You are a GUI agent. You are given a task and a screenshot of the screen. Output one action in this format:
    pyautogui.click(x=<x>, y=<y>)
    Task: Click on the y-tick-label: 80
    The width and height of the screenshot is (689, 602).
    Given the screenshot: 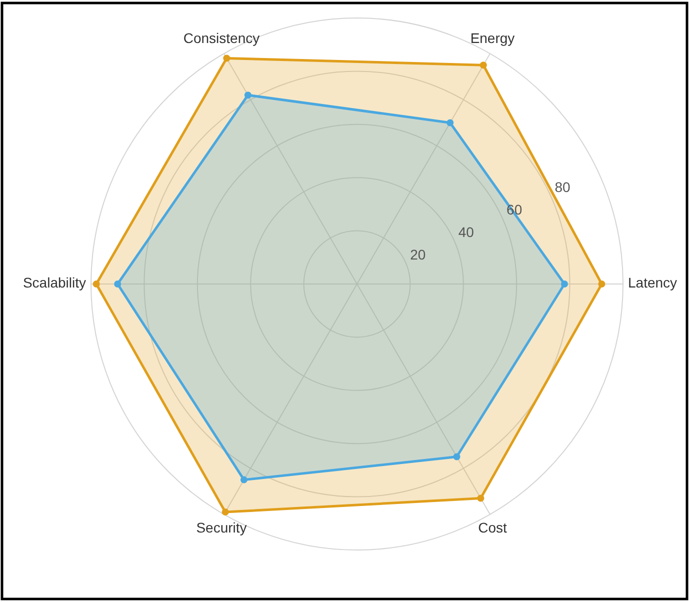 What is the action you would take?
    pyautogui.click(x=562, y=186)
    